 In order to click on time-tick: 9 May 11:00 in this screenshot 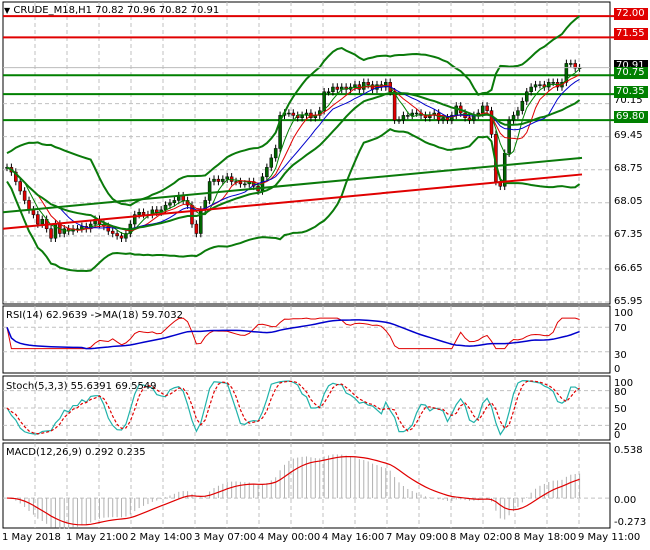, I will do `click(609, 537)`.